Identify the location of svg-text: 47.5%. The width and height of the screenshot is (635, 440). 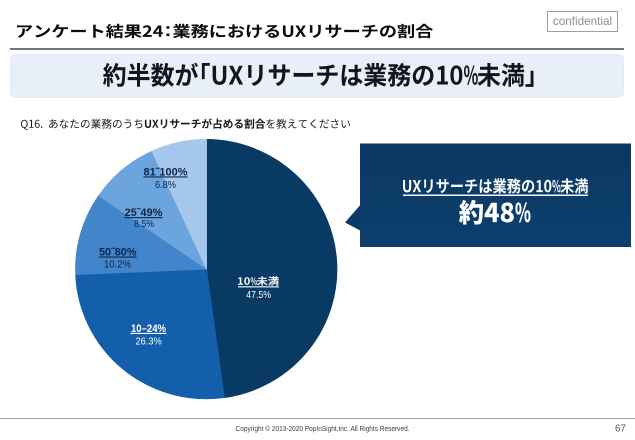
(258, 295).